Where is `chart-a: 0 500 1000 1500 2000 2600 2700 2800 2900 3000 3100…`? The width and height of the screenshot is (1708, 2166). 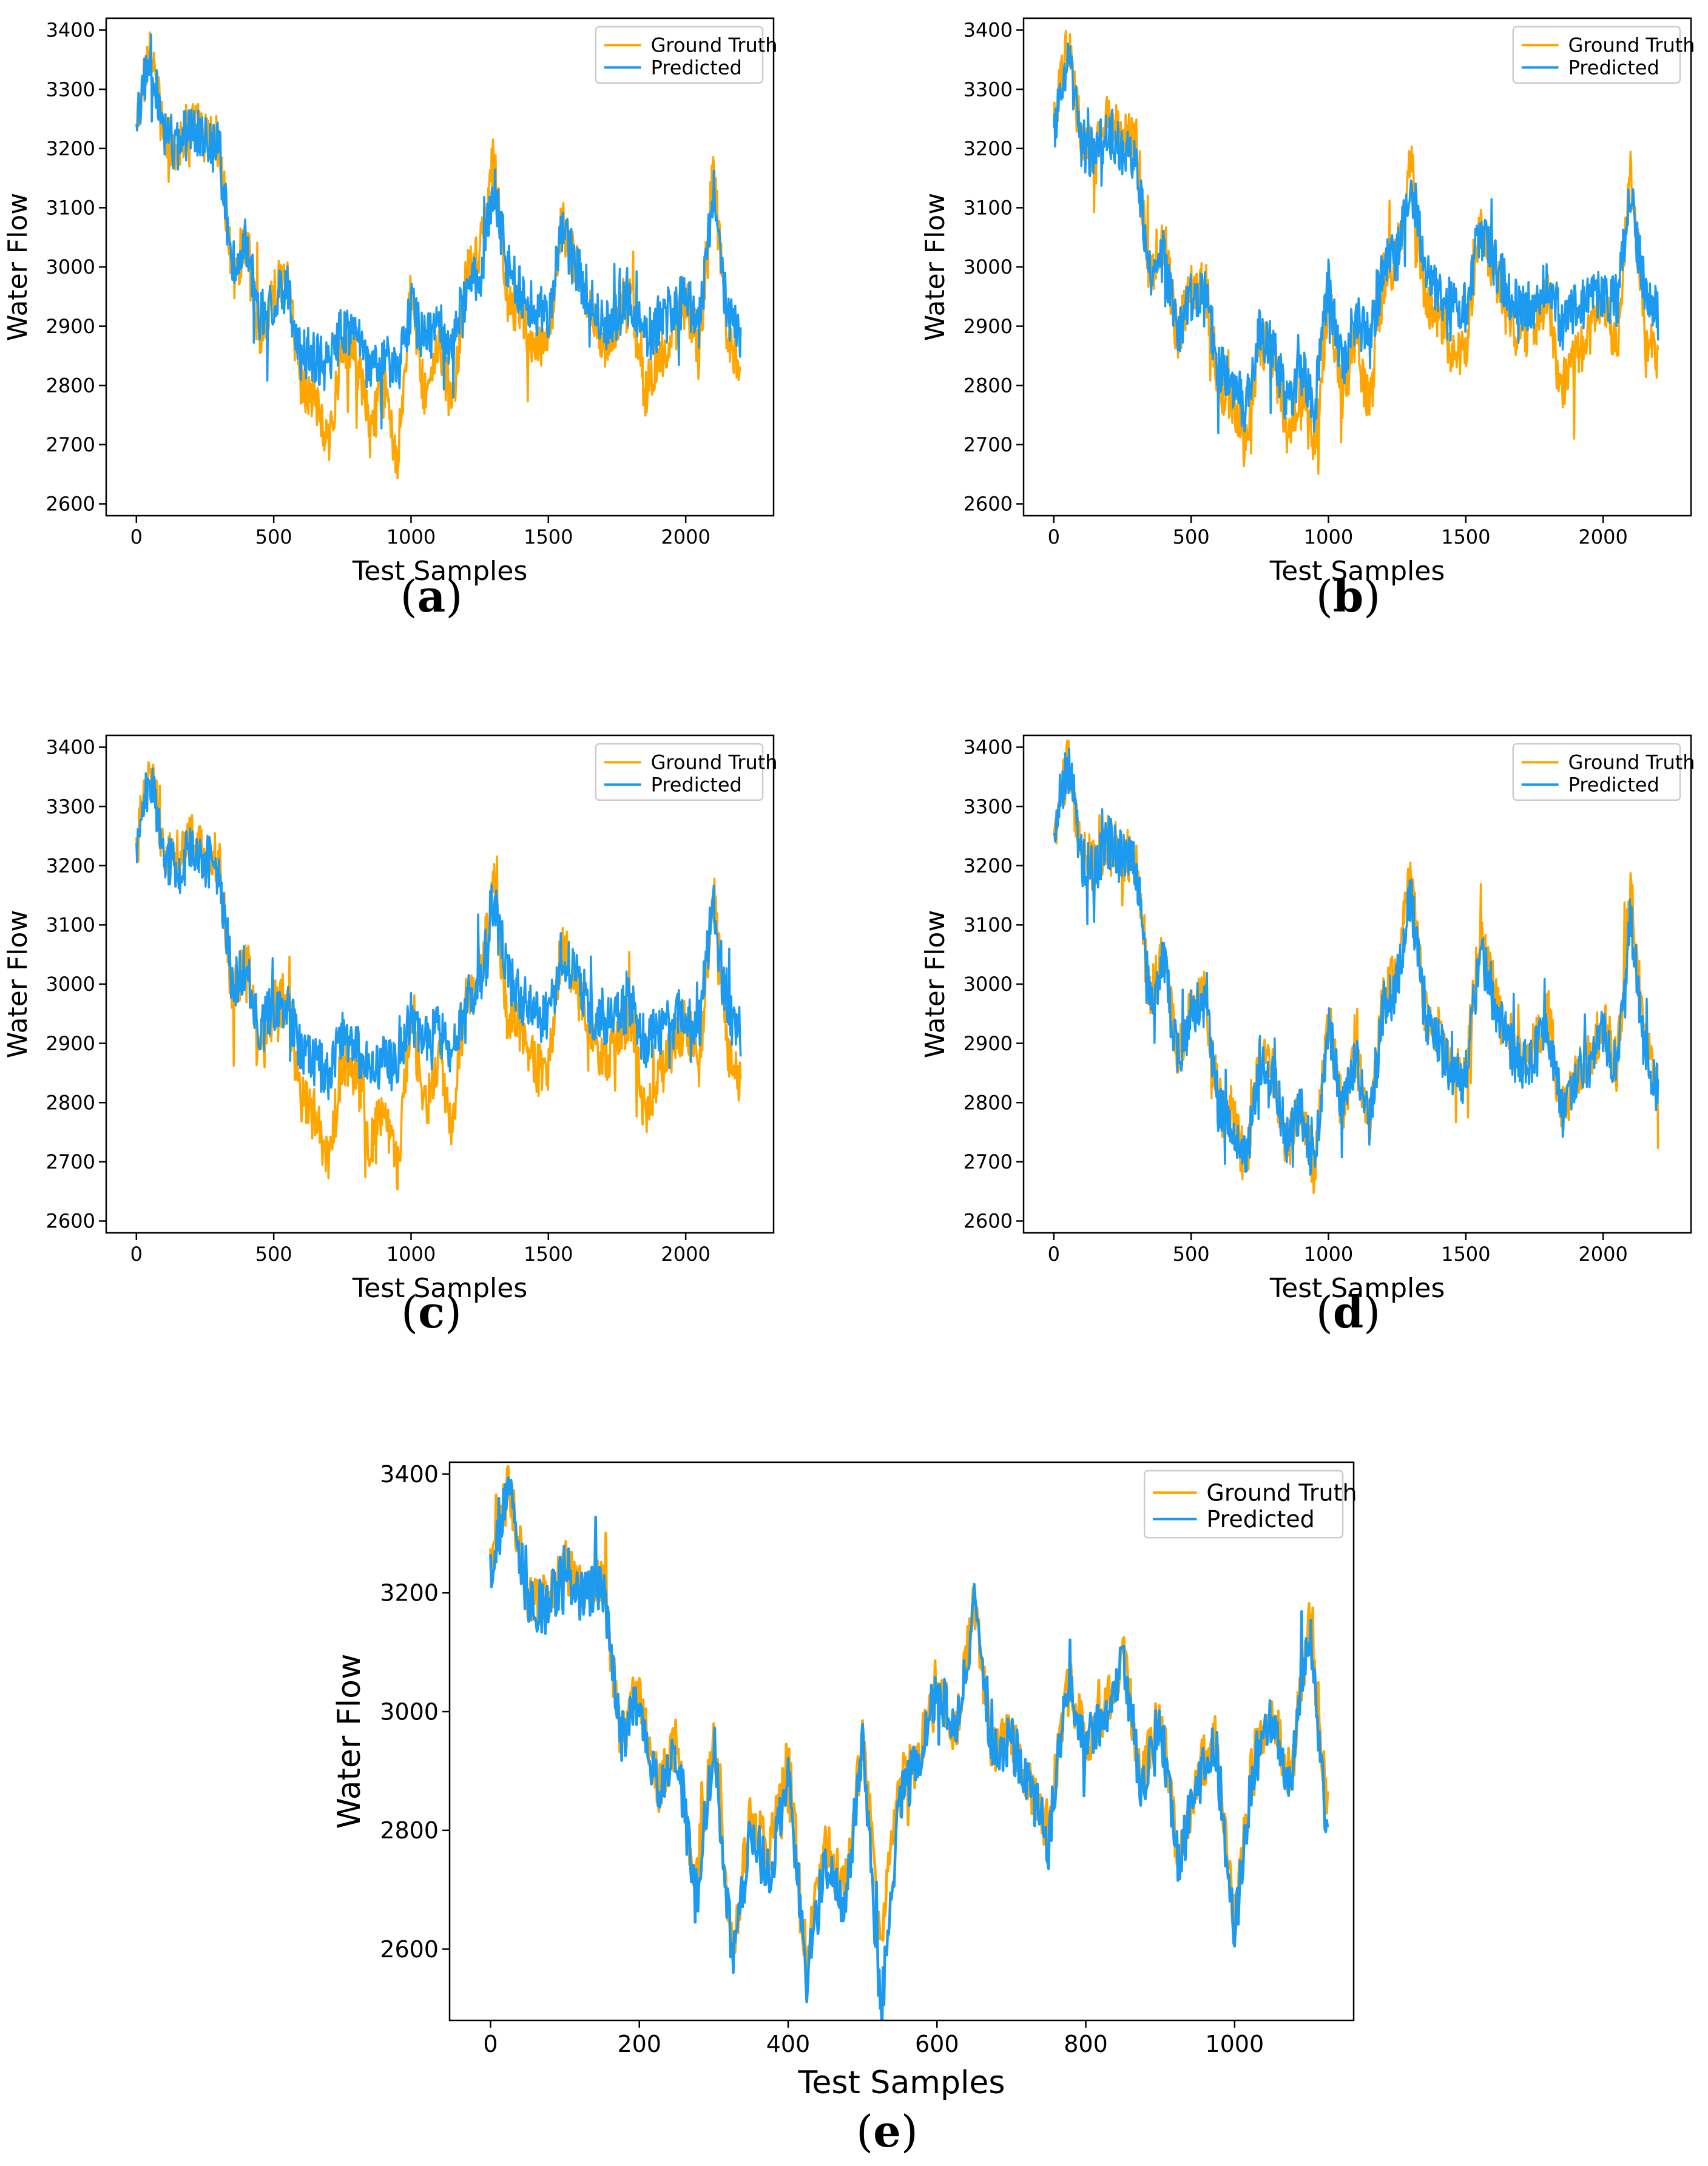 chart-a: 0 500 1000 1500 2000 2600 2700 2800 2900 3000 3100… is located at coordinates (390, 302).